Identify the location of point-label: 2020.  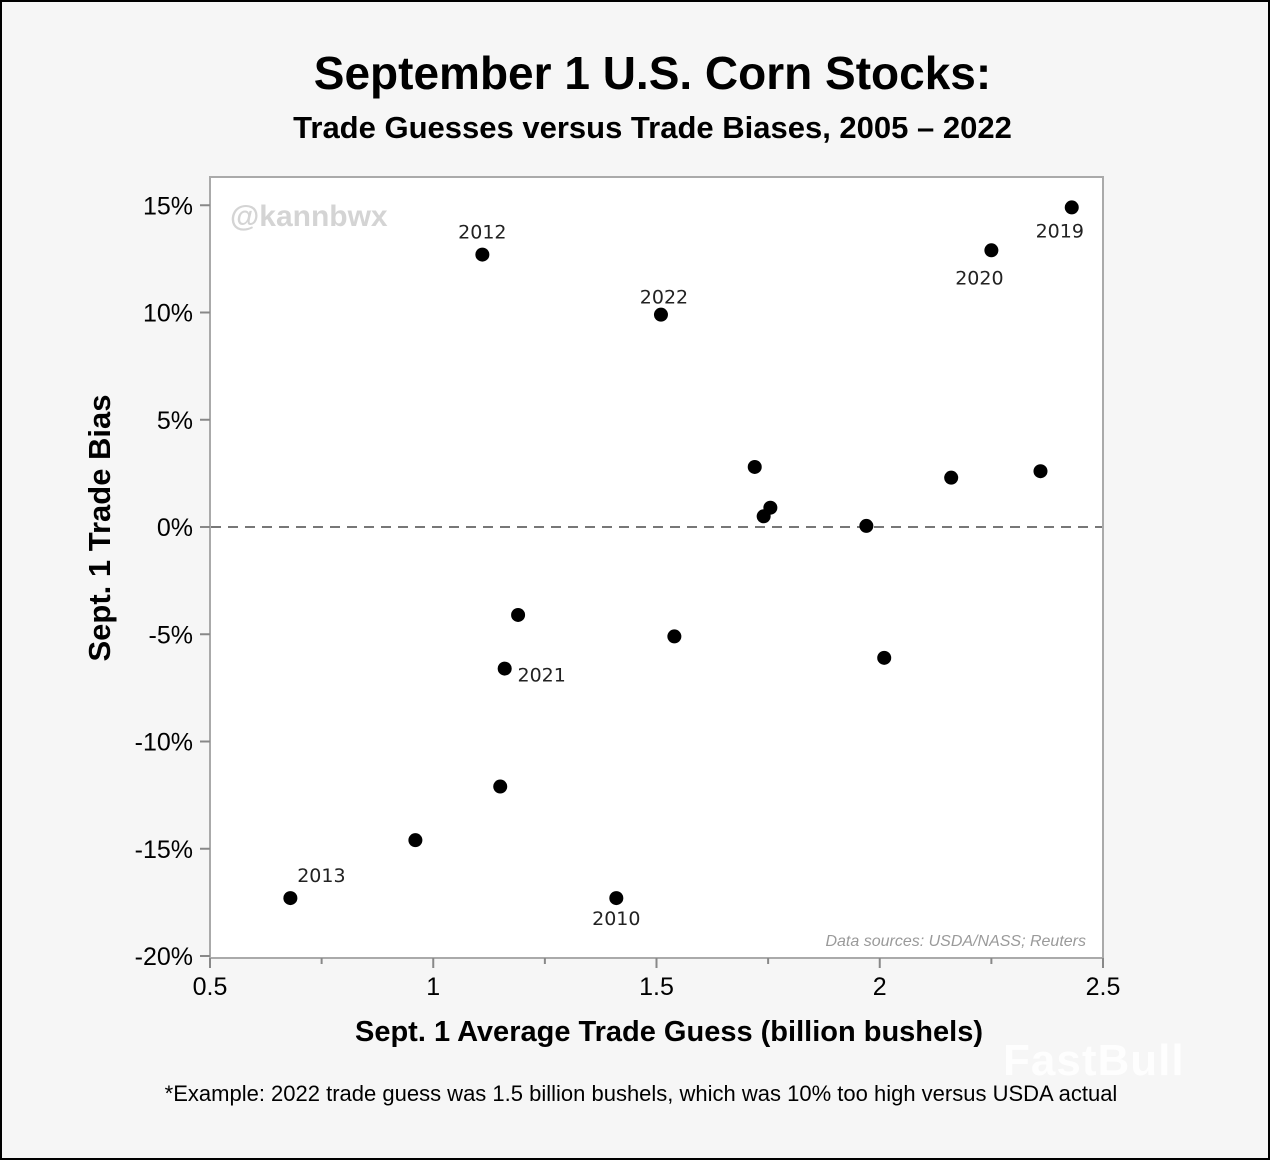
(979, 278).